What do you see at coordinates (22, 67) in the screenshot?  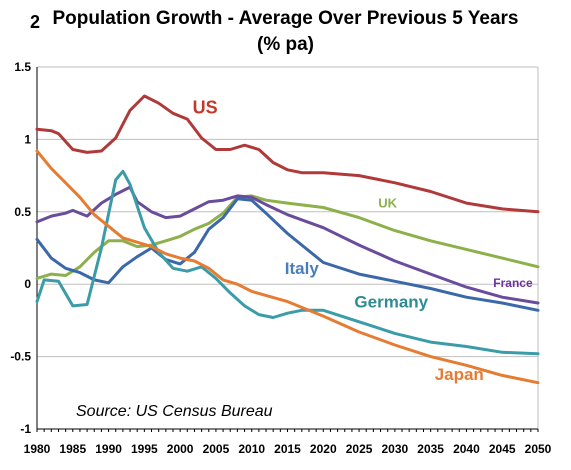 I see `y-tick-label: 1.5` at bounding box center [22, 67].